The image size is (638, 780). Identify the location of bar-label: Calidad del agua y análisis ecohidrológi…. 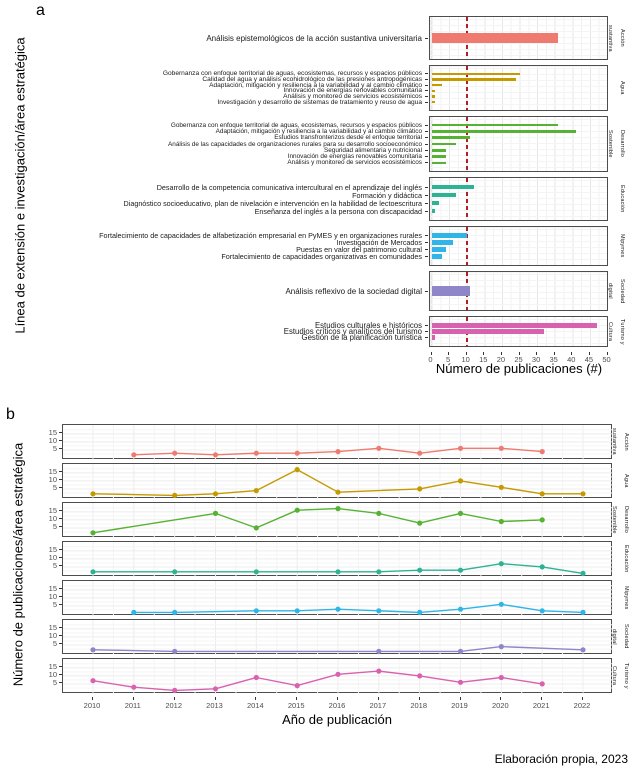
(312, 79).